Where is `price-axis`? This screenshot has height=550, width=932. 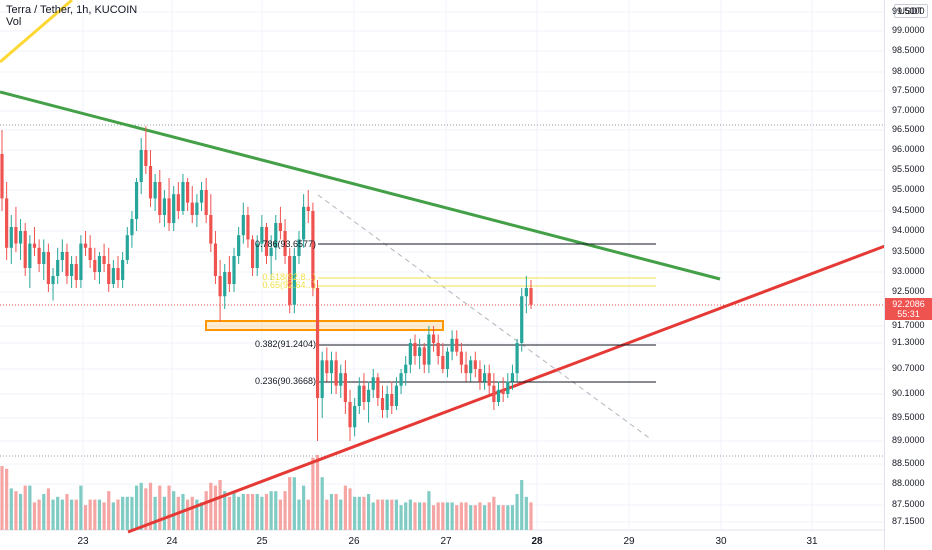 price-axis is located at coordinates (908, 275).